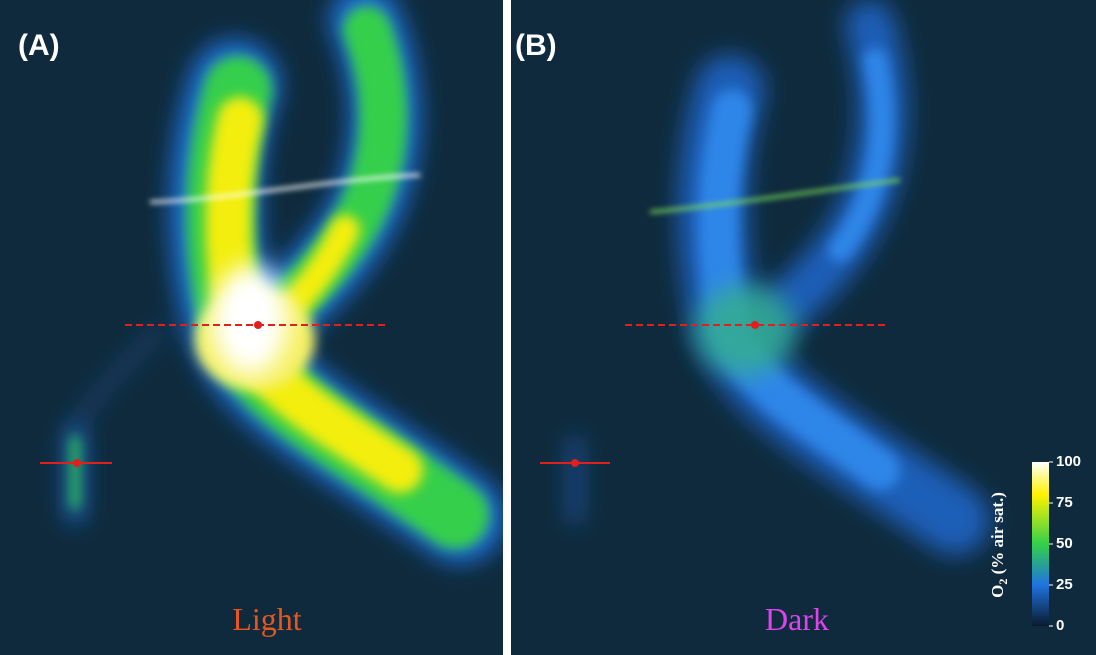 The height and width of the screenshot is (655, 1096). Describe the element at coordinates (266, 619) in the screenshot. I see `condition-label: Light` at that location.